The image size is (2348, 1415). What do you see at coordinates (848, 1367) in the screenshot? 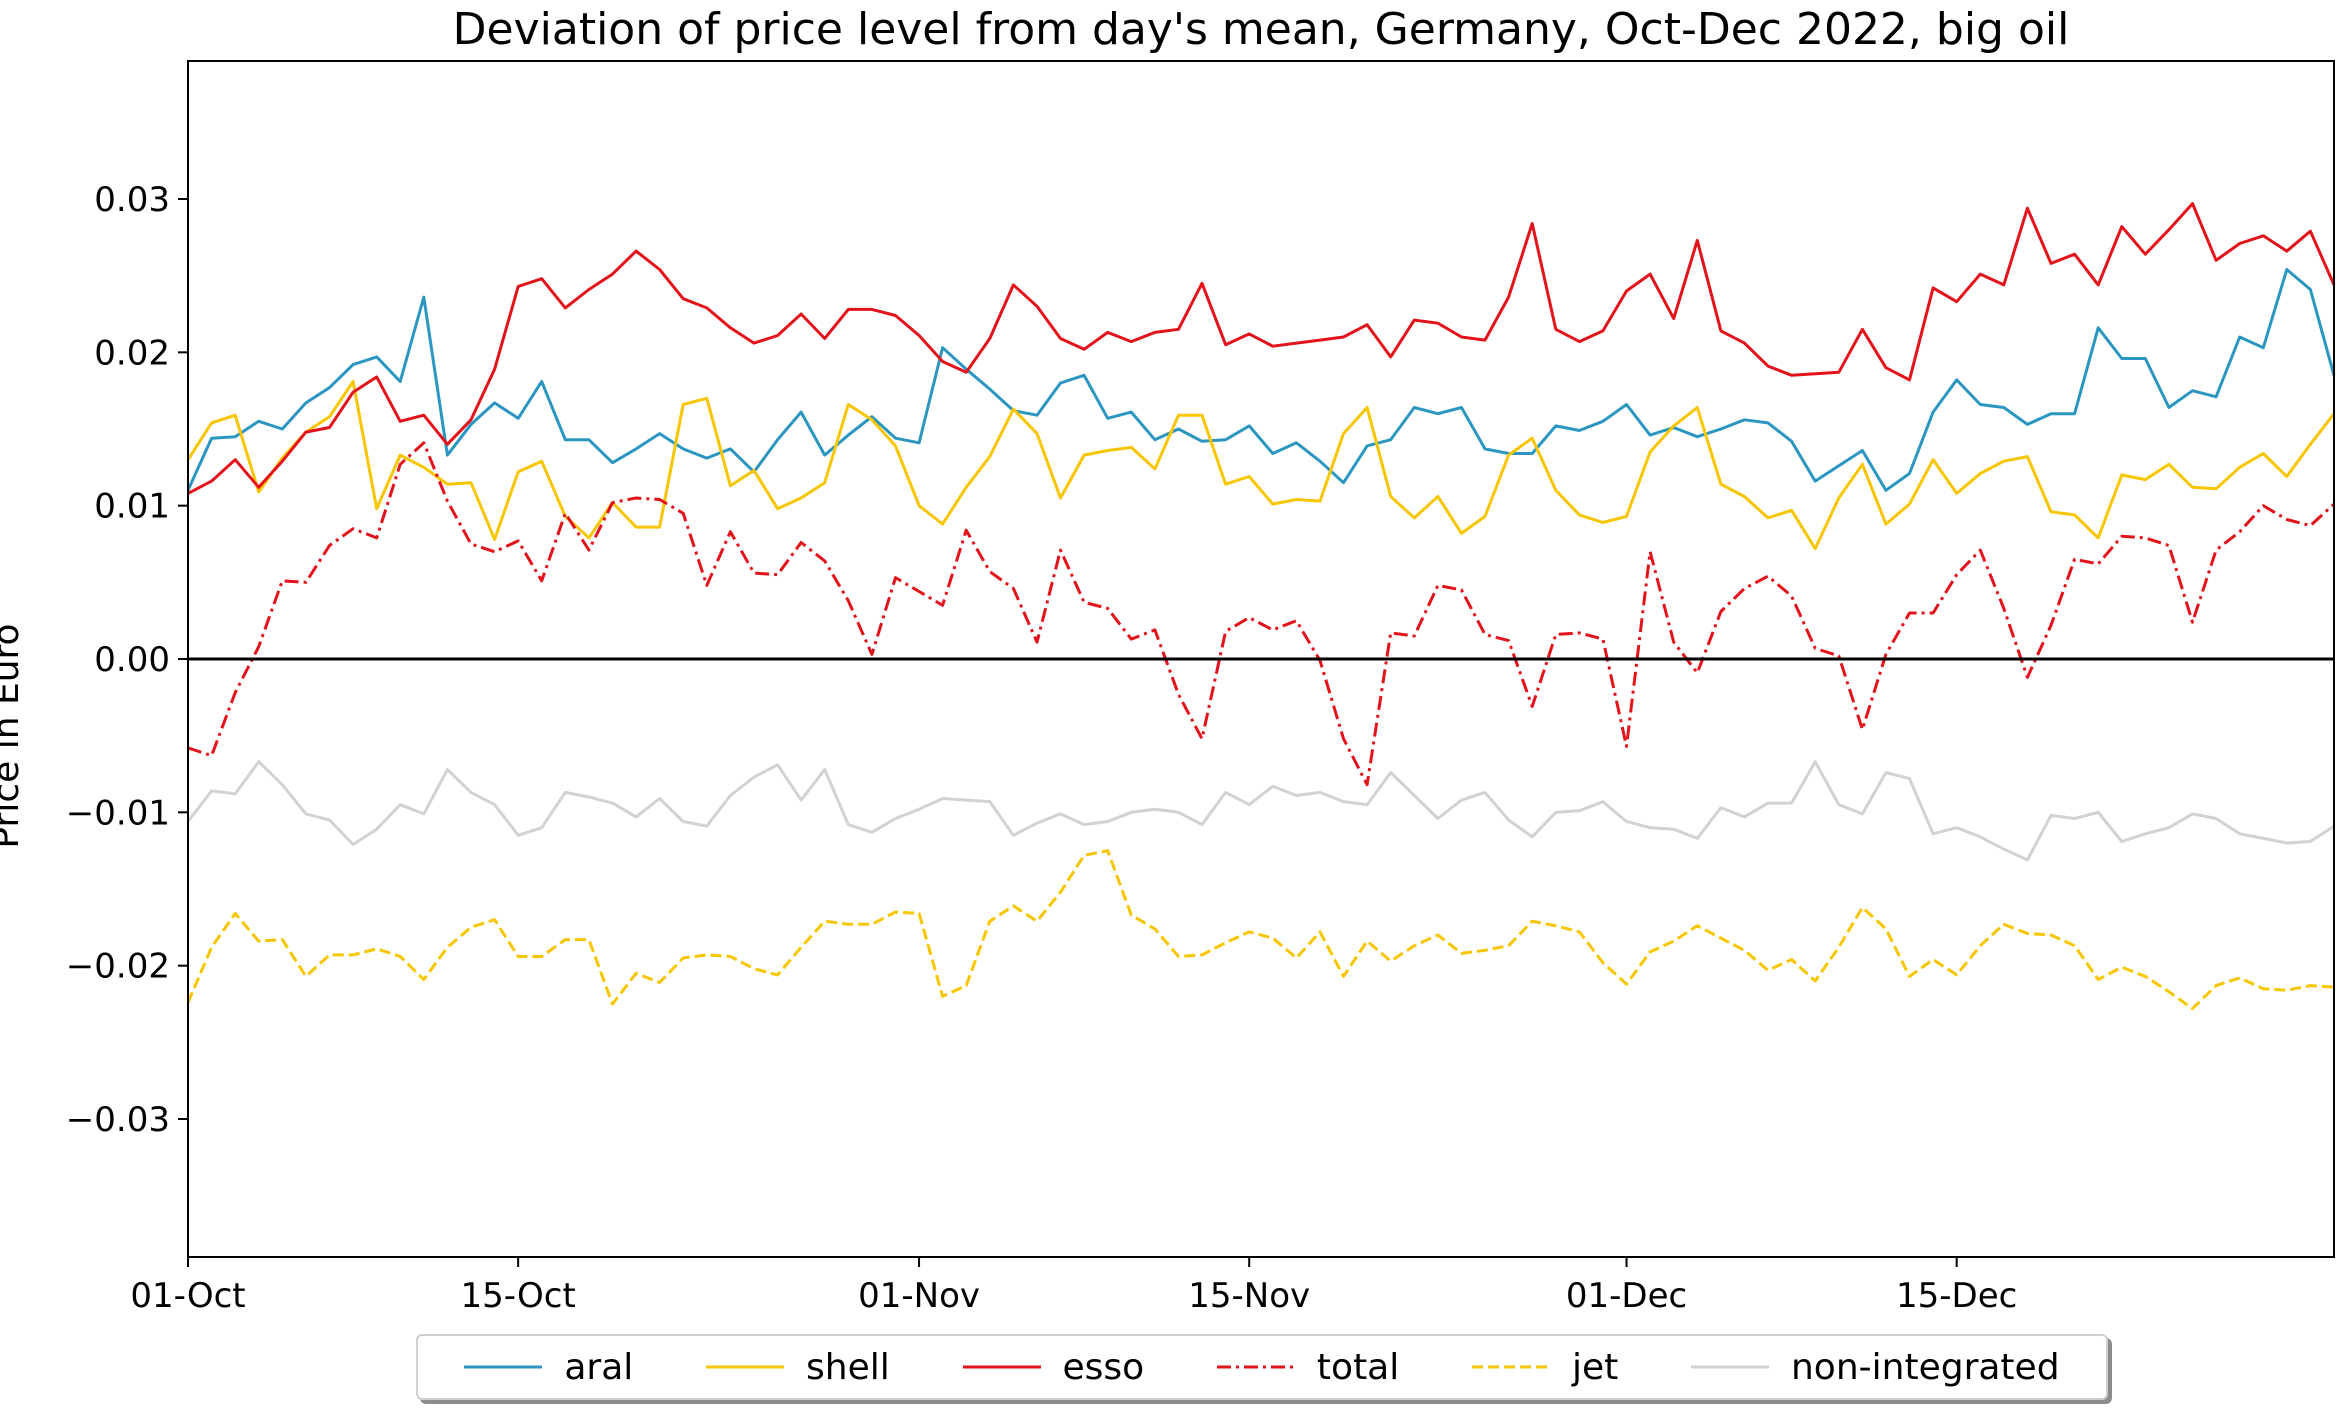
I see `legend-label-shell: shell` at bounding box center [848, 1367].